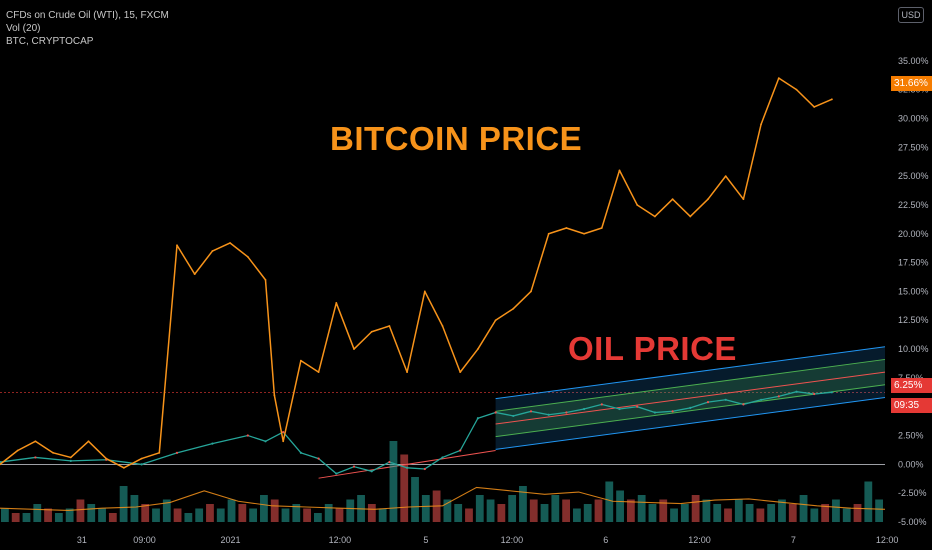  I want to click on volume-ma-path, so click(443, 499).